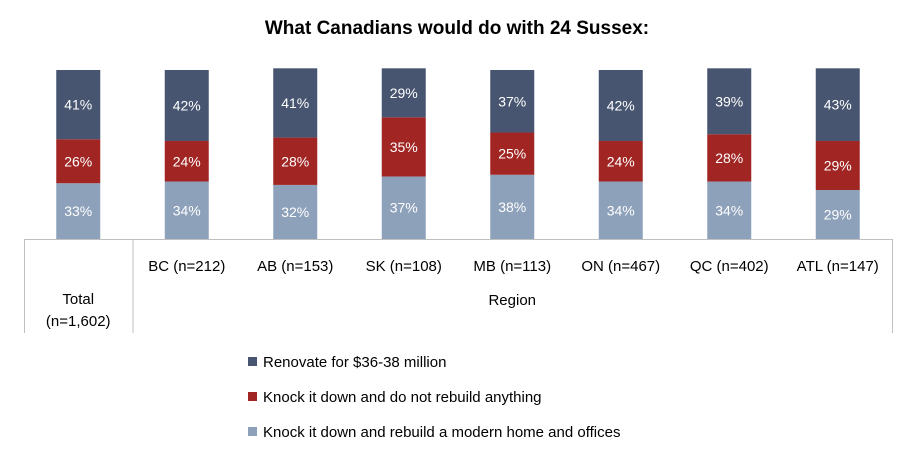  Describe the element at coordinates (355, 362) in the screenshot. I see `legend-label: Renovate for $36-38 million` at that location.